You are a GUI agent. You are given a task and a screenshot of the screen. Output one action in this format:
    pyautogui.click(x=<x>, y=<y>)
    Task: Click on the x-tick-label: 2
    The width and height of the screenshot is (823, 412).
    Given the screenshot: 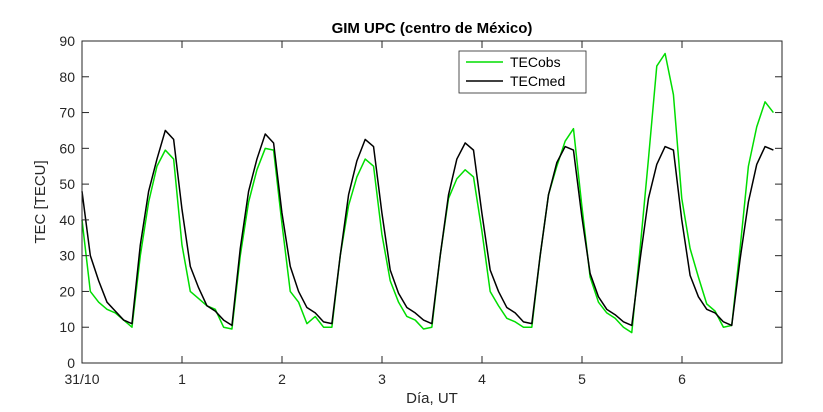 What is the action you would take?
    pyautogui.click(x=282, y=379)
    